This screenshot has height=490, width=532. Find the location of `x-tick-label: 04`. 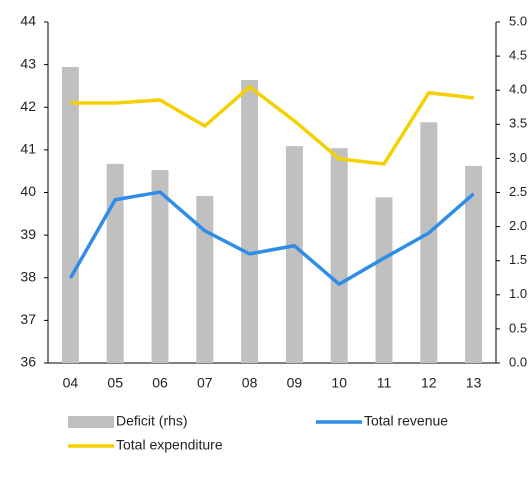

x-tick-label: 04 is located at coordinates (71, 383).